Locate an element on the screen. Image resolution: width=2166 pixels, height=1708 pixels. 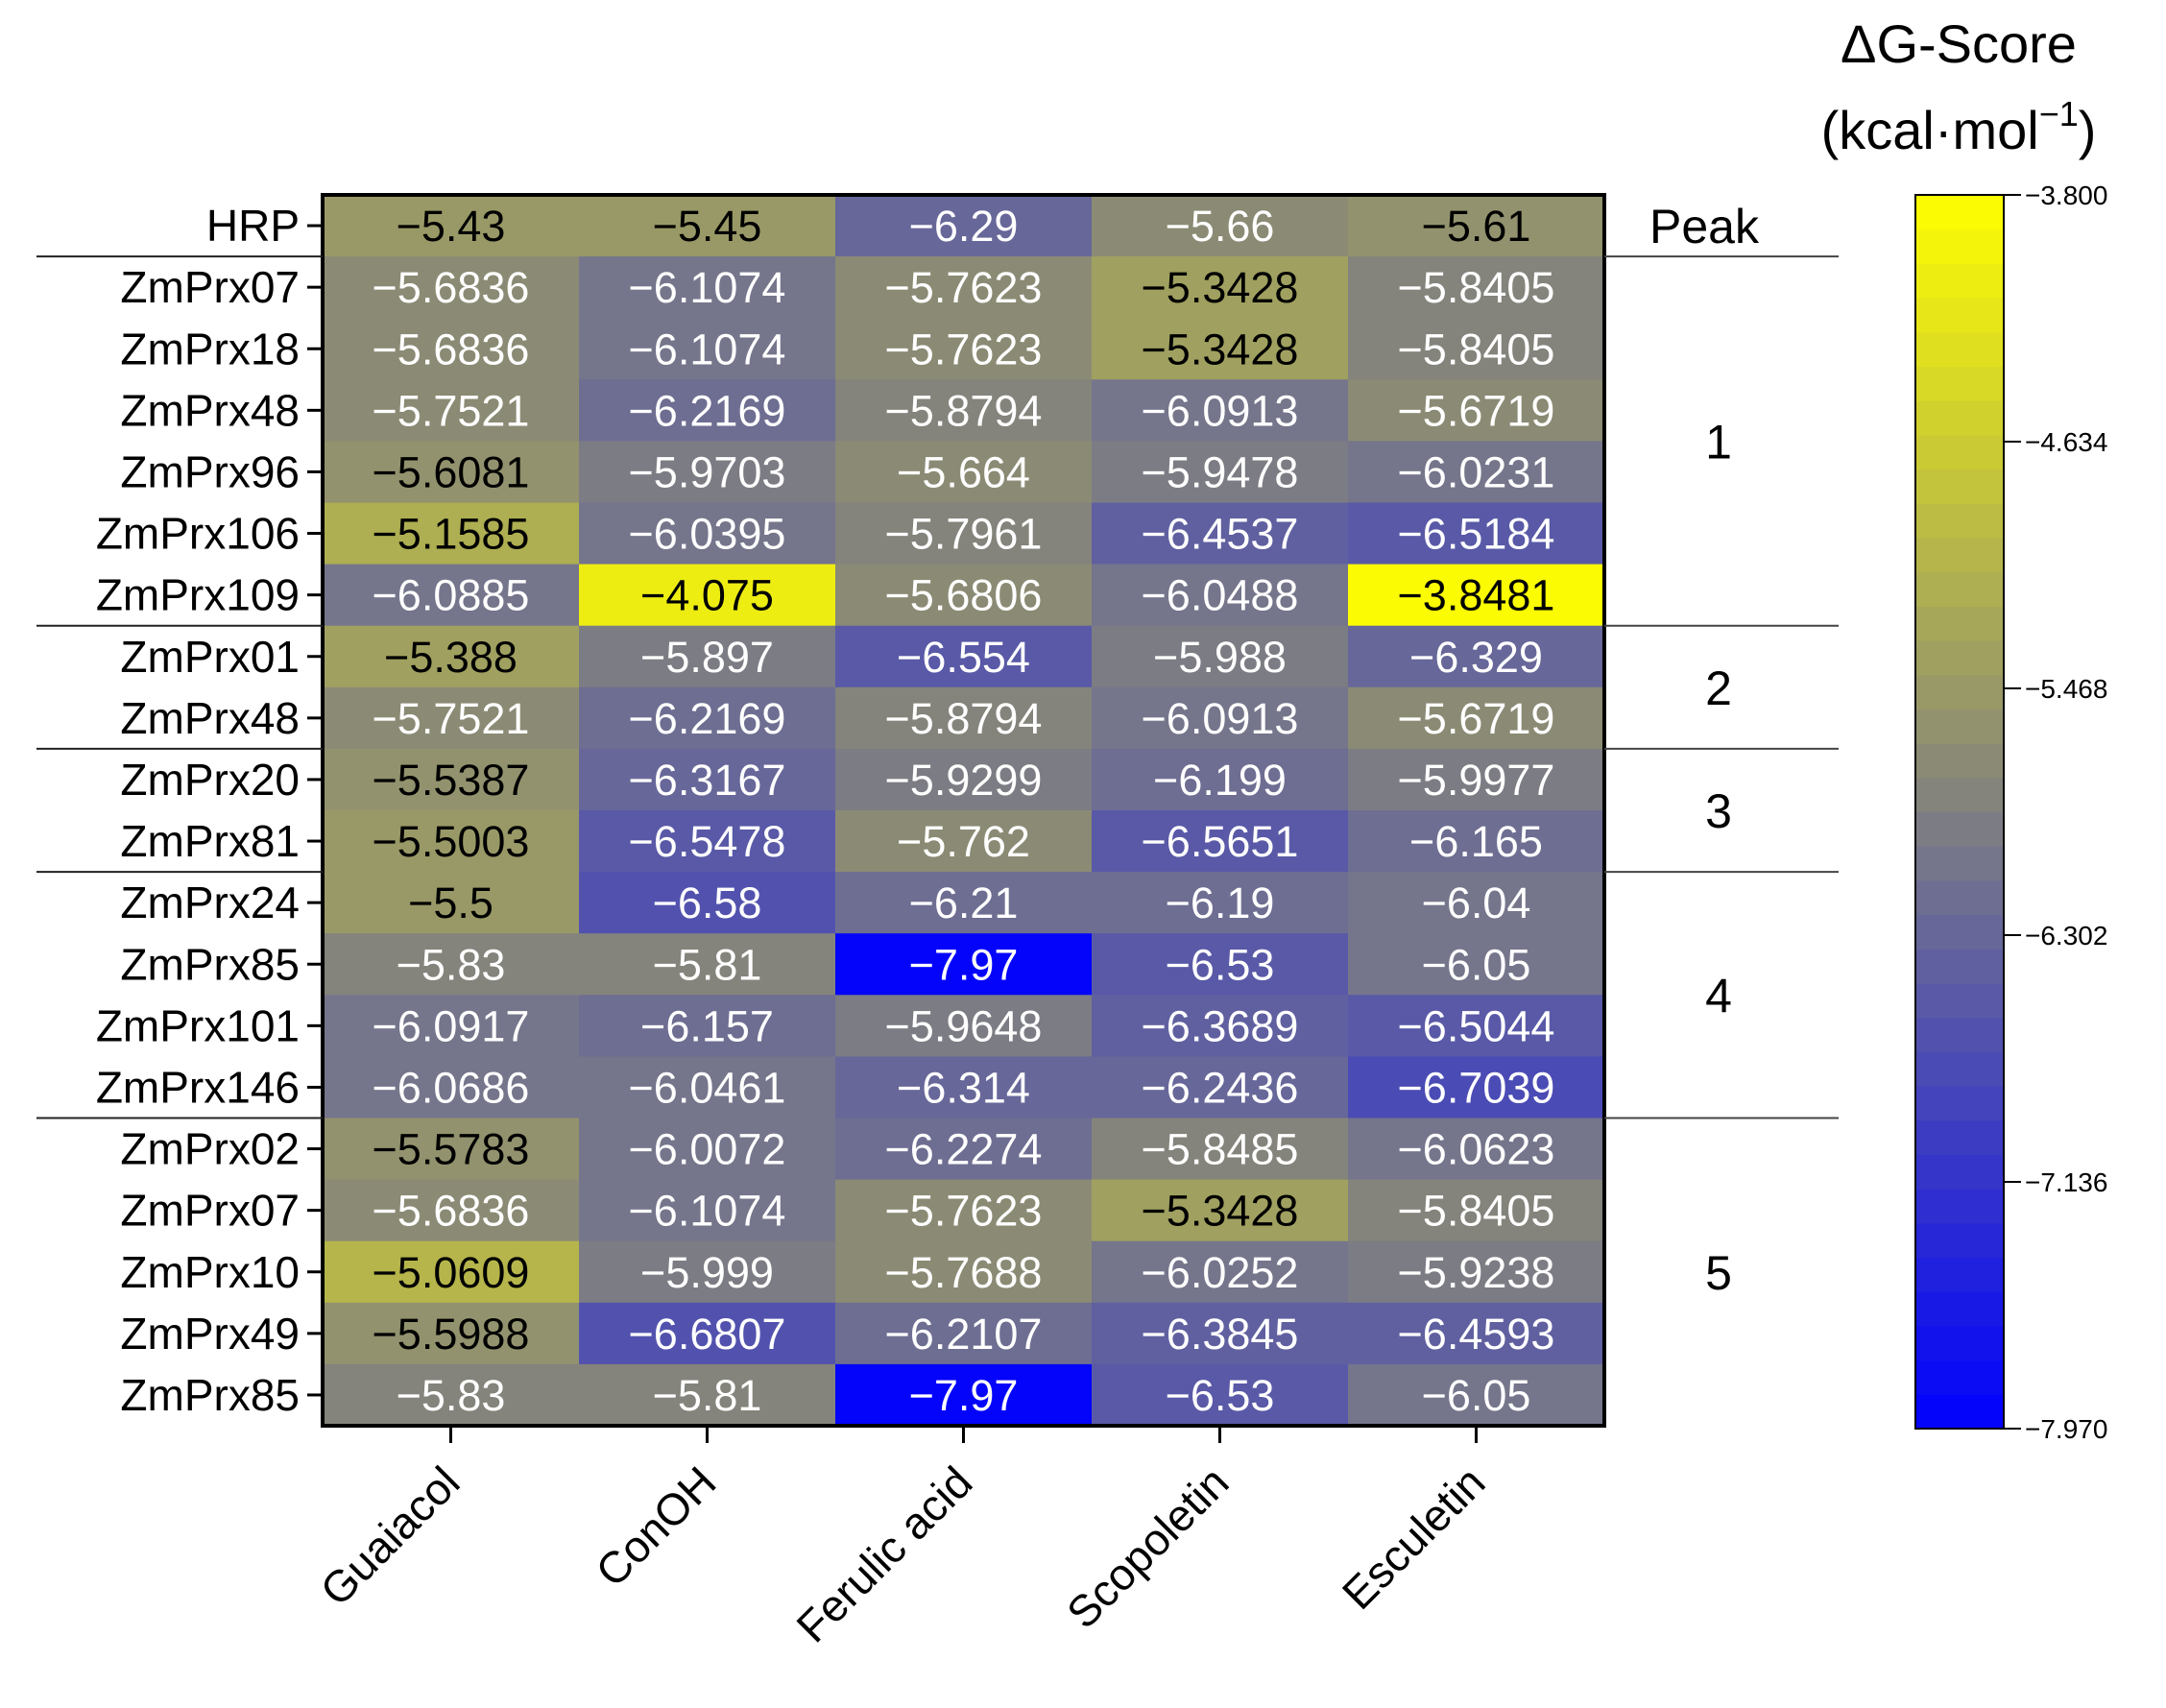
peak-header: Peak is located at coordinates (1705, 226).